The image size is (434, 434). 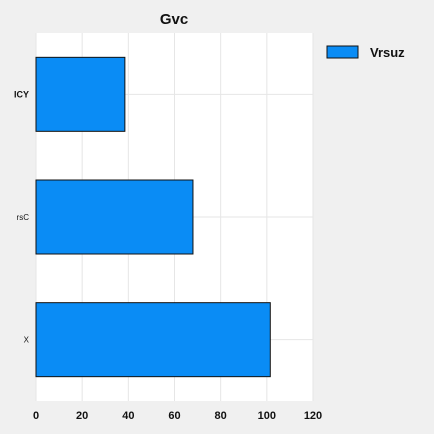 What do you see at coordinates (21, 94) in the screenshot?
I see `y-tick-label: ICY` at bounding box center [21, 94].